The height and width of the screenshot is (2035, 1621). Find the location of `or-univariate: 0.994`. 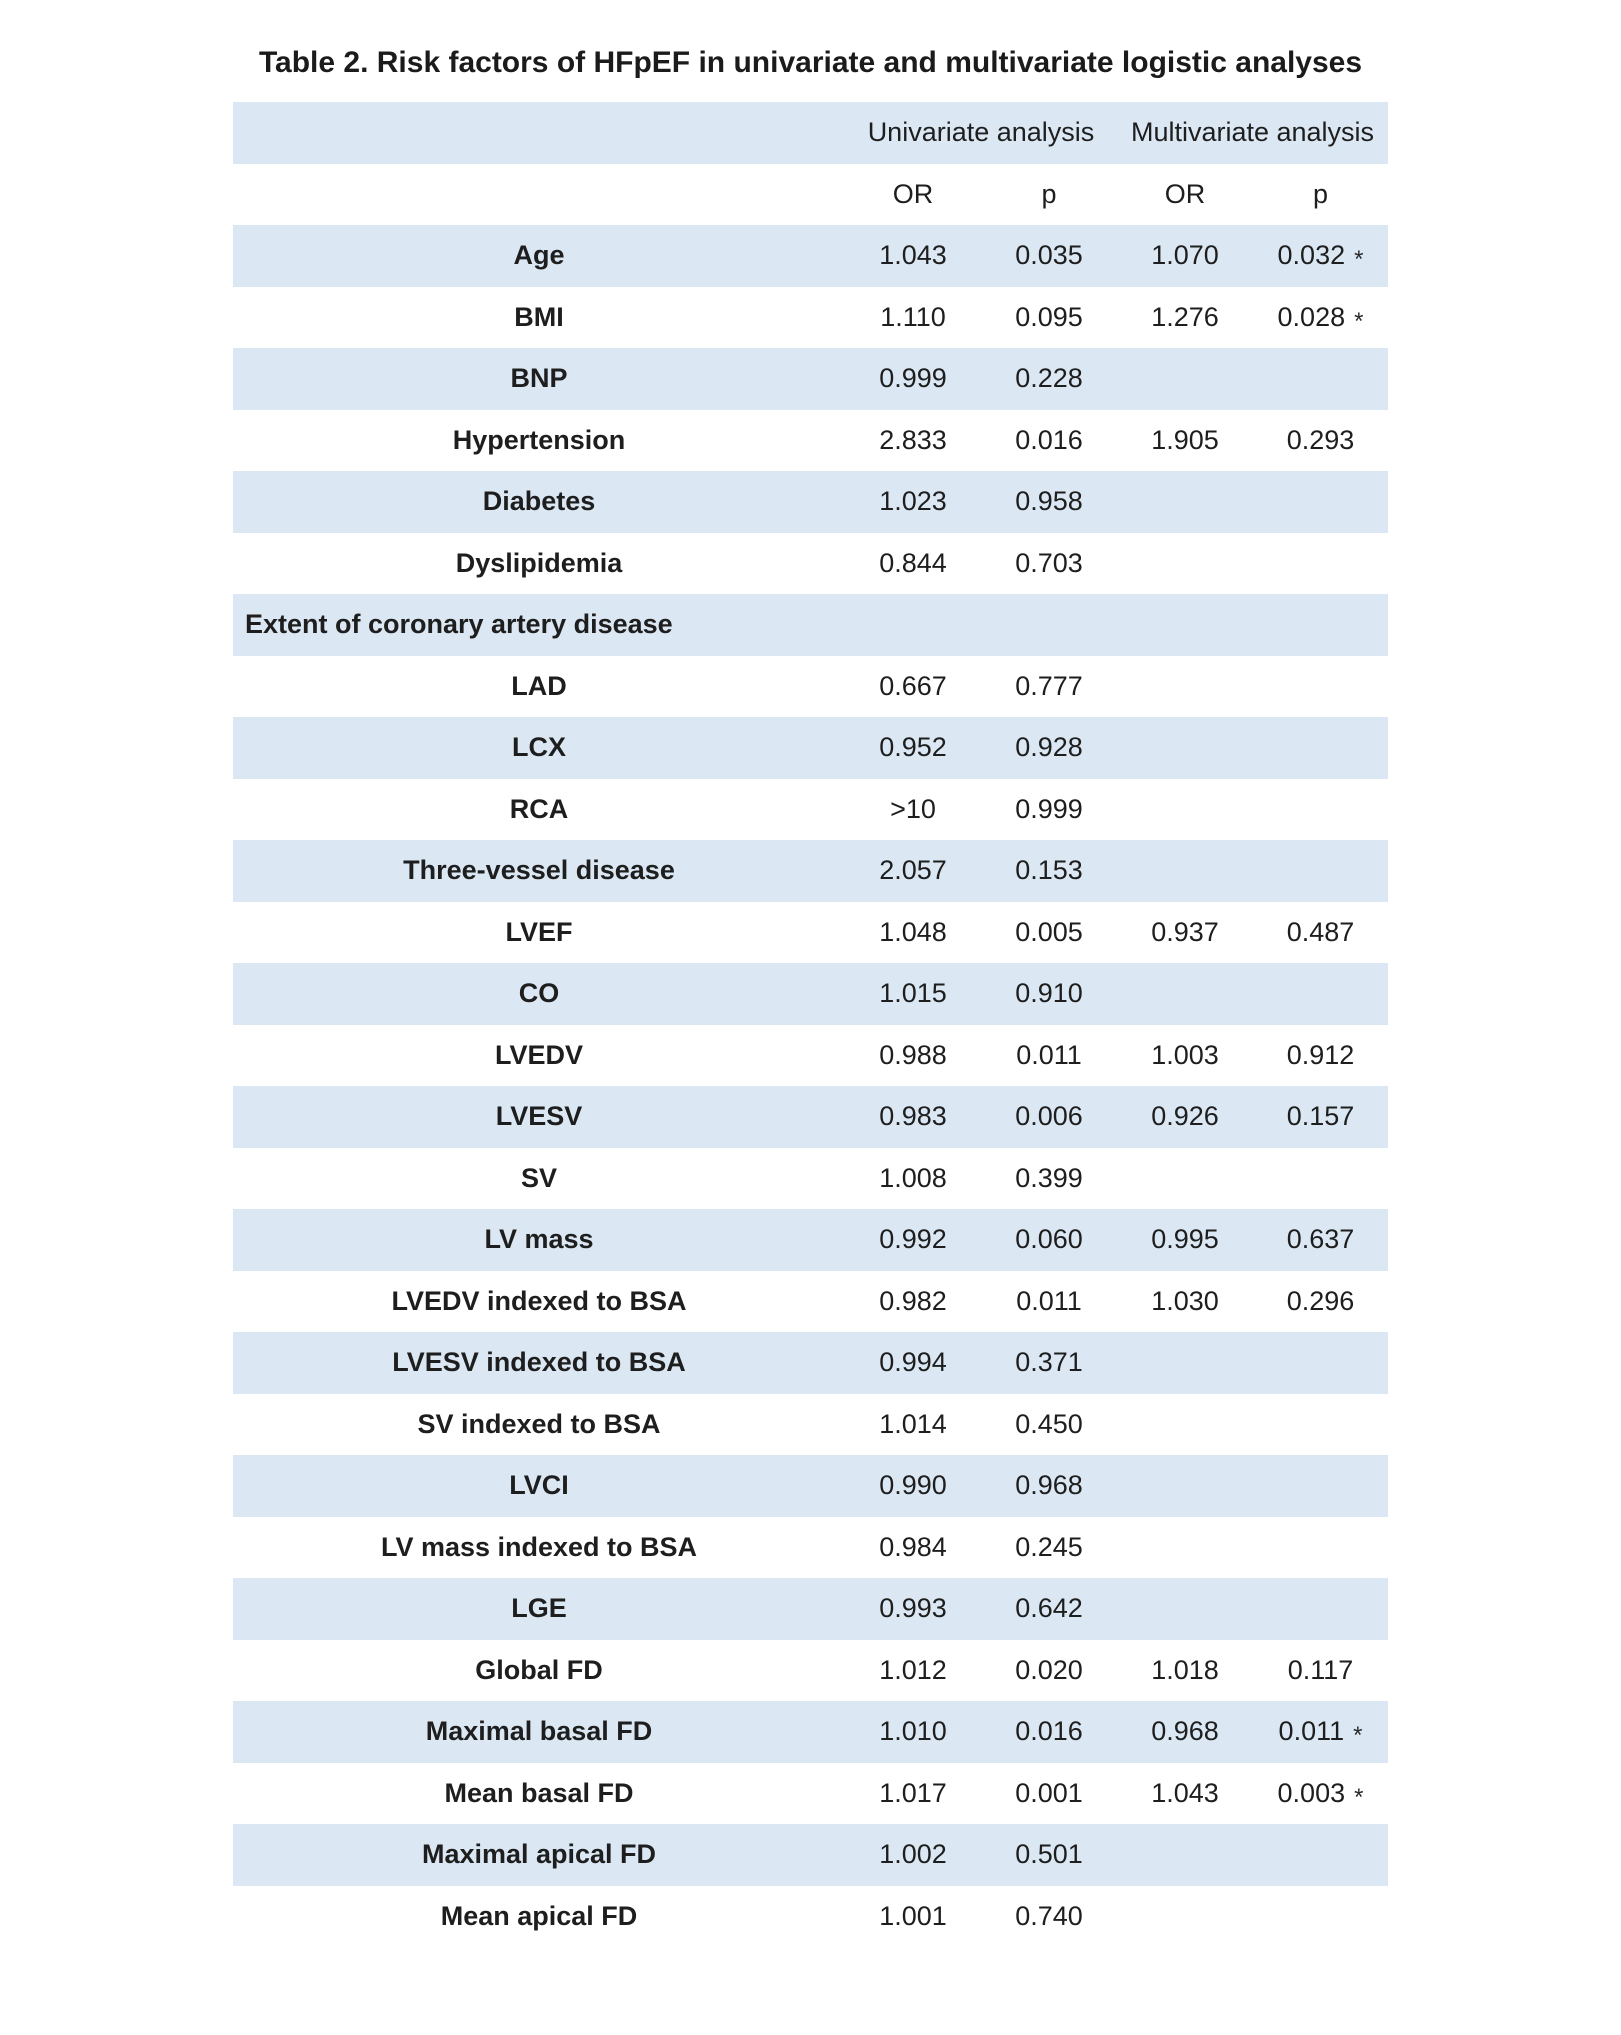

or-univariate: 0.994 is located at coordinates (913, 1362).